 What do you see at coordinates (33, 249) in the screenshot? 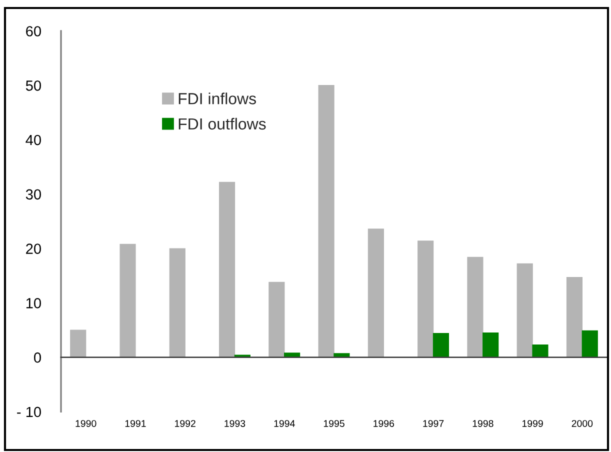
I see `y-tick-label: 20` at bounding box center [33, 249].